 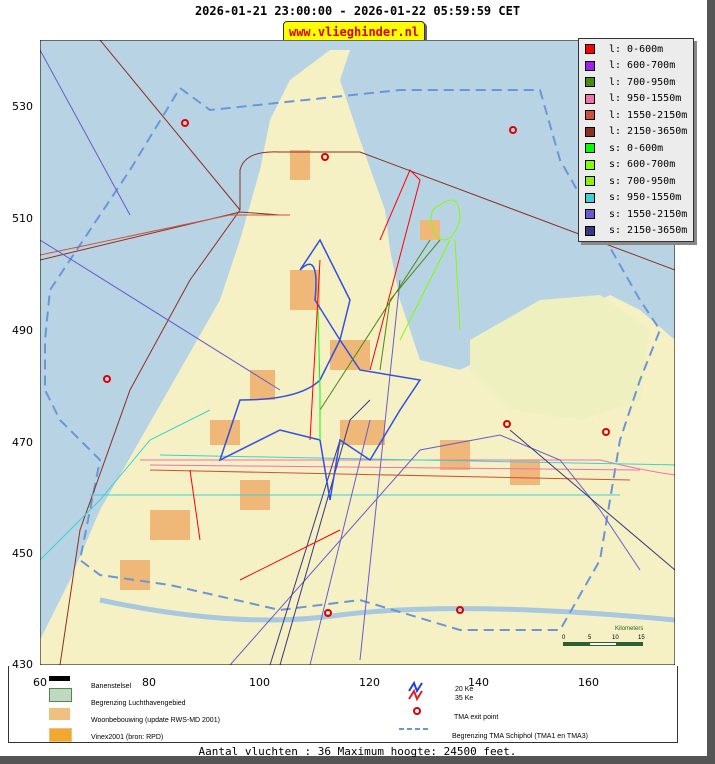 What do you see at coordinates (22, 330) in the screenshot?
I see `y-tick: 490` at bounding box center [22, 330].